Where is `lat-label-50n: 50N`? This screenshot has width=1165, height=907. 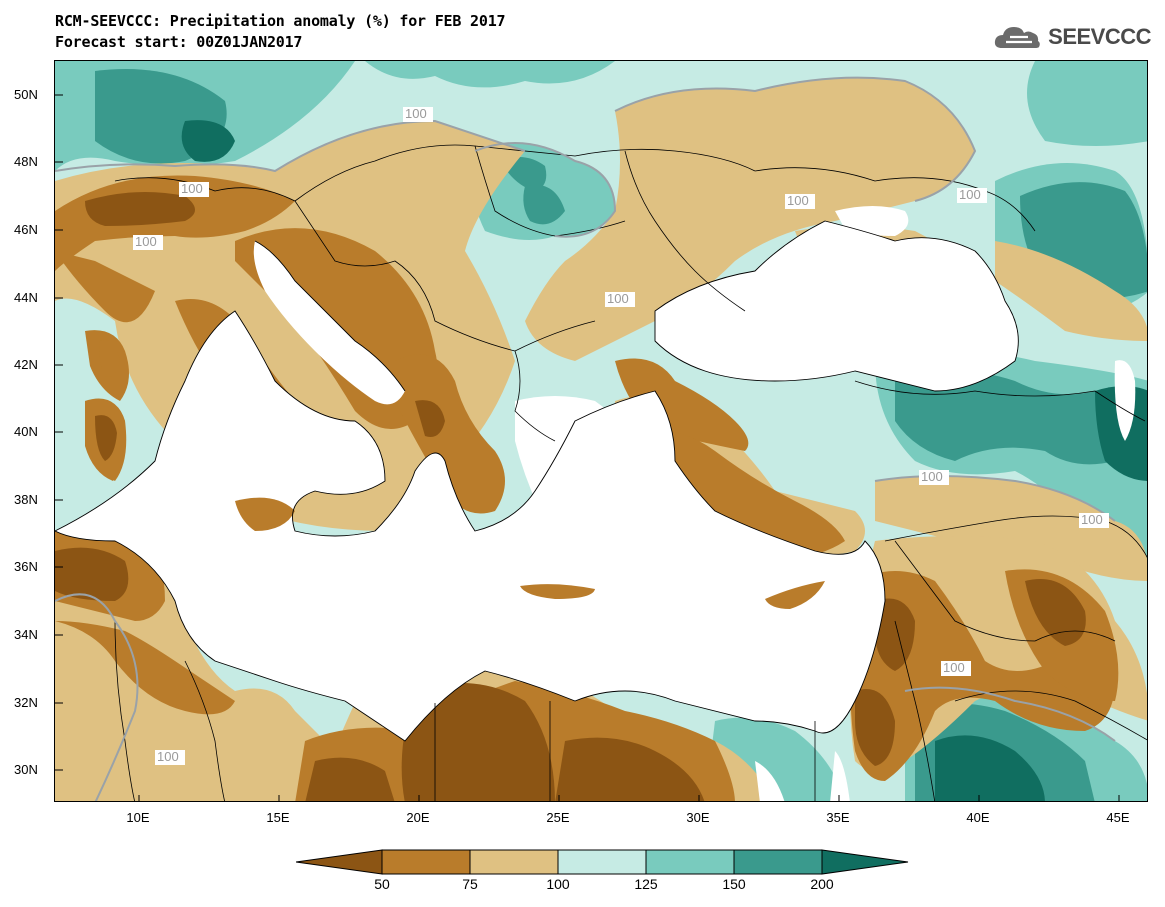
lat-label-50n: 50N is located at coordinates (26, 94).